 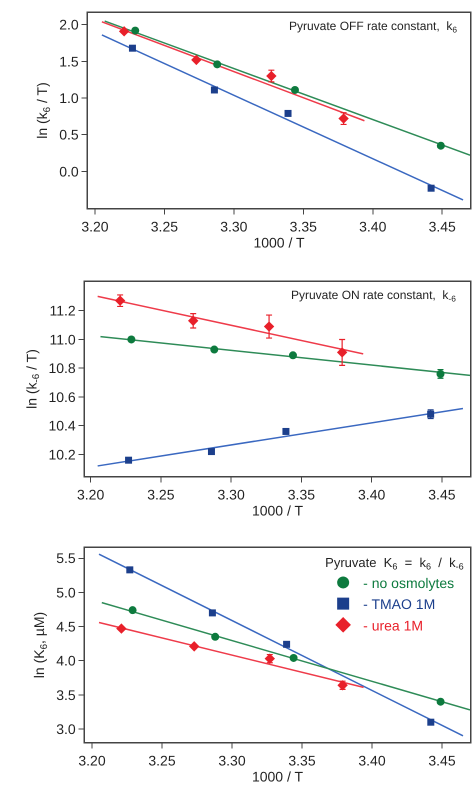 I want to click on y-tick-label: 0.5, so click(x=69, y=134).